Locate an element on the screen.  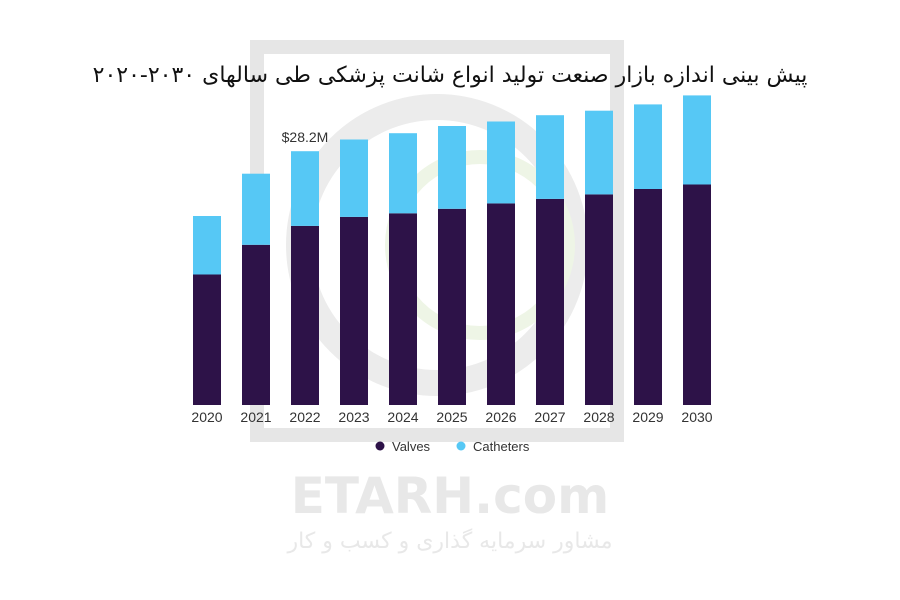
bar-catheters-2026 is located at coordinates (501, 162).